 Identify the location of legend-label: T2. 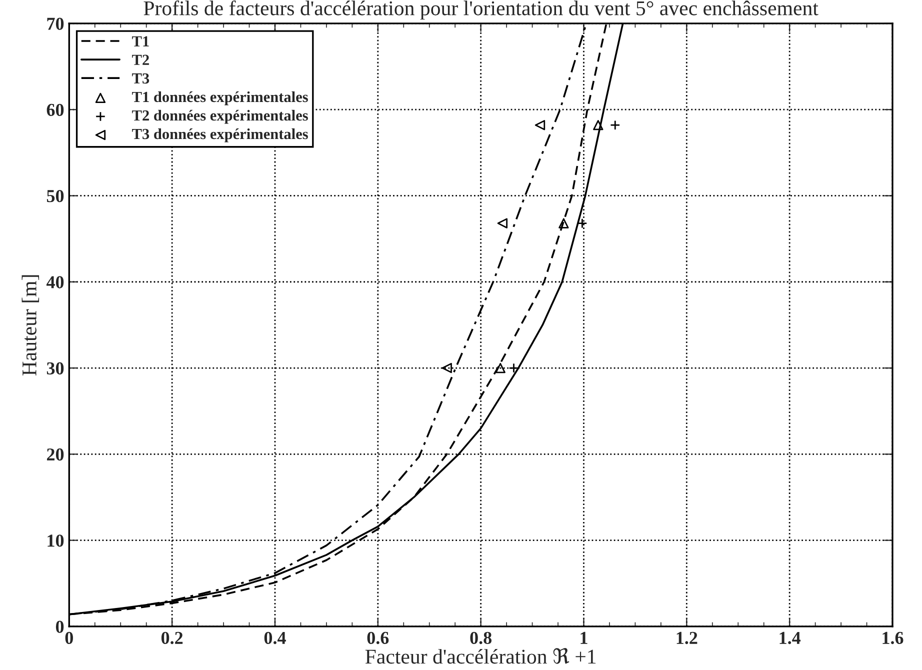
(140, 59).